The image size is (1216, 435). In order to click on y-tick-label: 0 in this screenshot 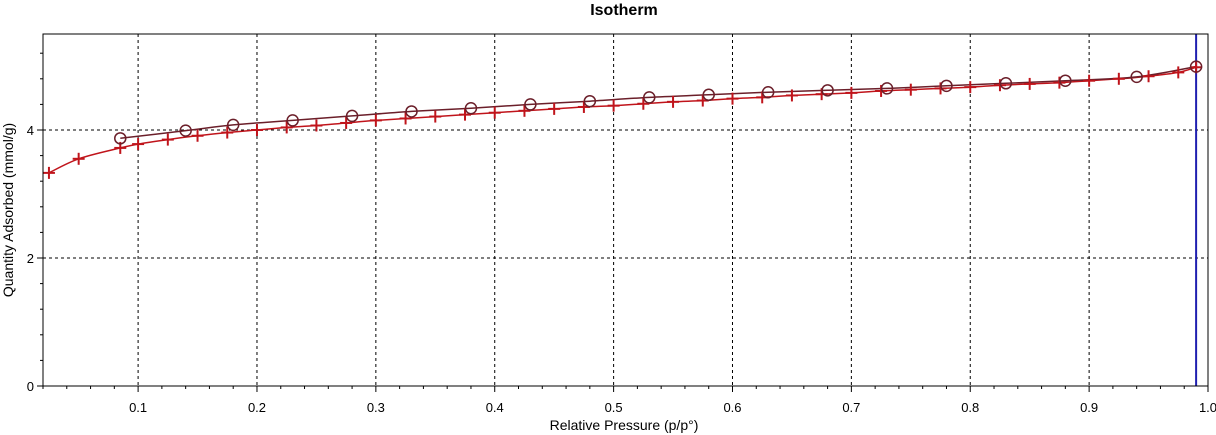, I will do `click(30, 386)`.